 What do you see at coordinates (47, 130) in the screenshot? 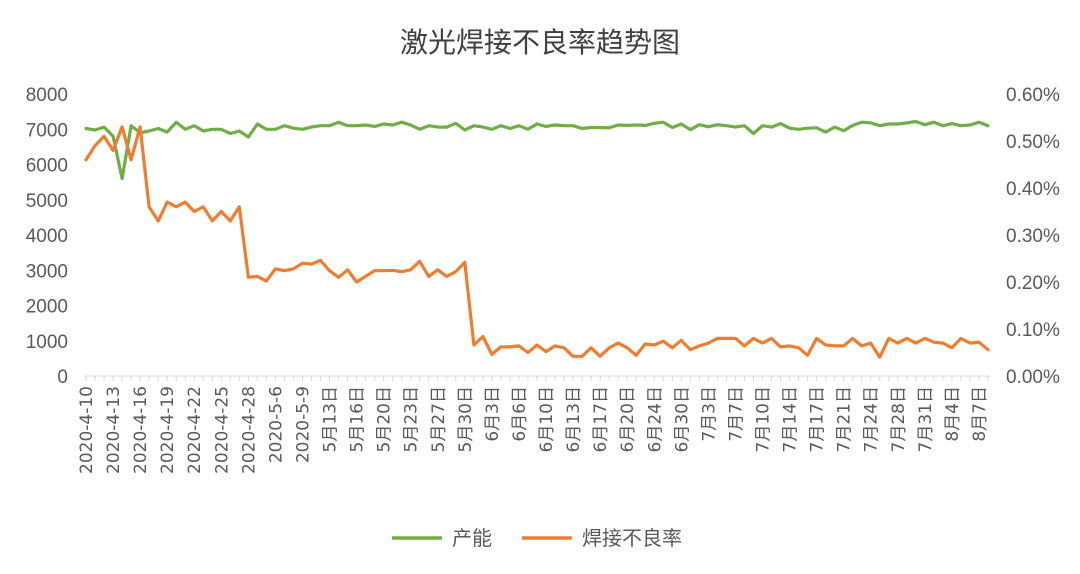
I see `y-left-tick-label: 7000` at bounding box center [47, 130].